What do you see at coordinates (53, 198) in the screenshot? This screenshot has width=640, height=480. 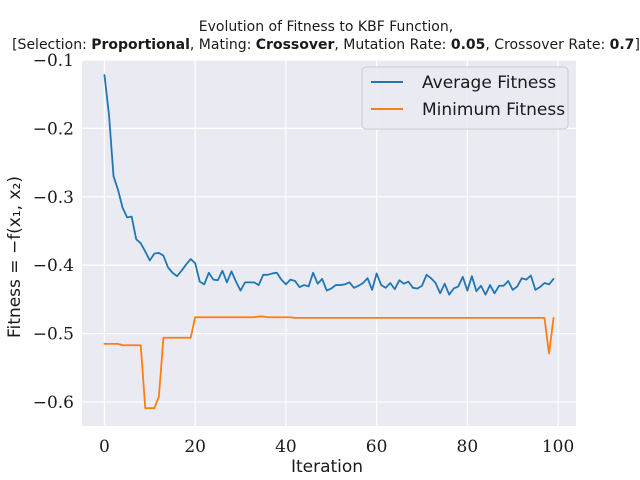 I see `y-tick-label-2: −0.3` at bounding box center [53, 198].